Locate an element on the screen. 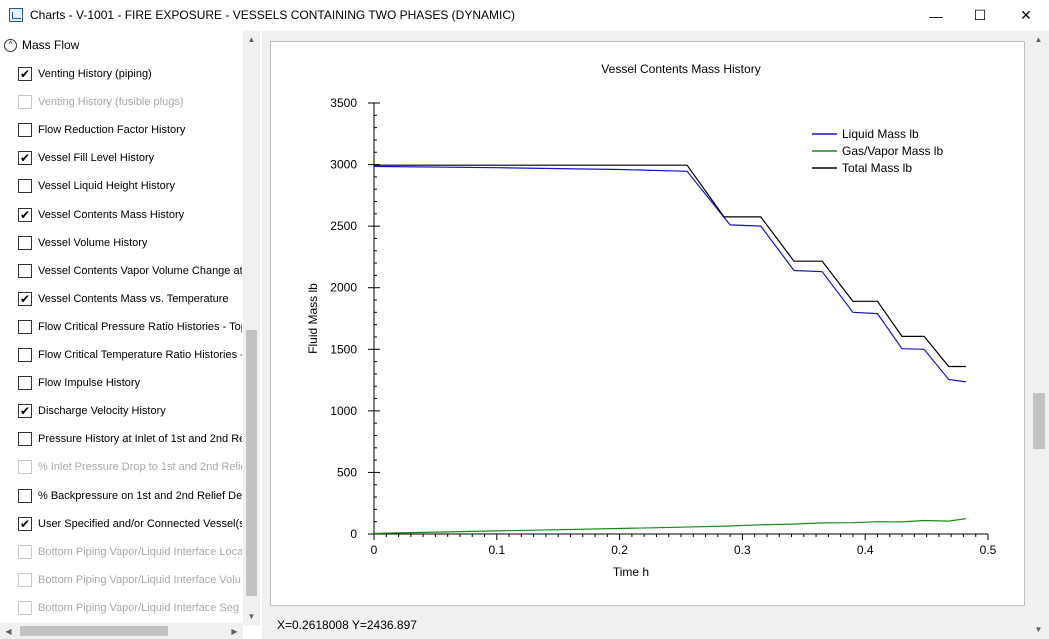 This screenshot has height=639, width=1049. x-tick-label: 0.5 is located at coordinates (988, 550).